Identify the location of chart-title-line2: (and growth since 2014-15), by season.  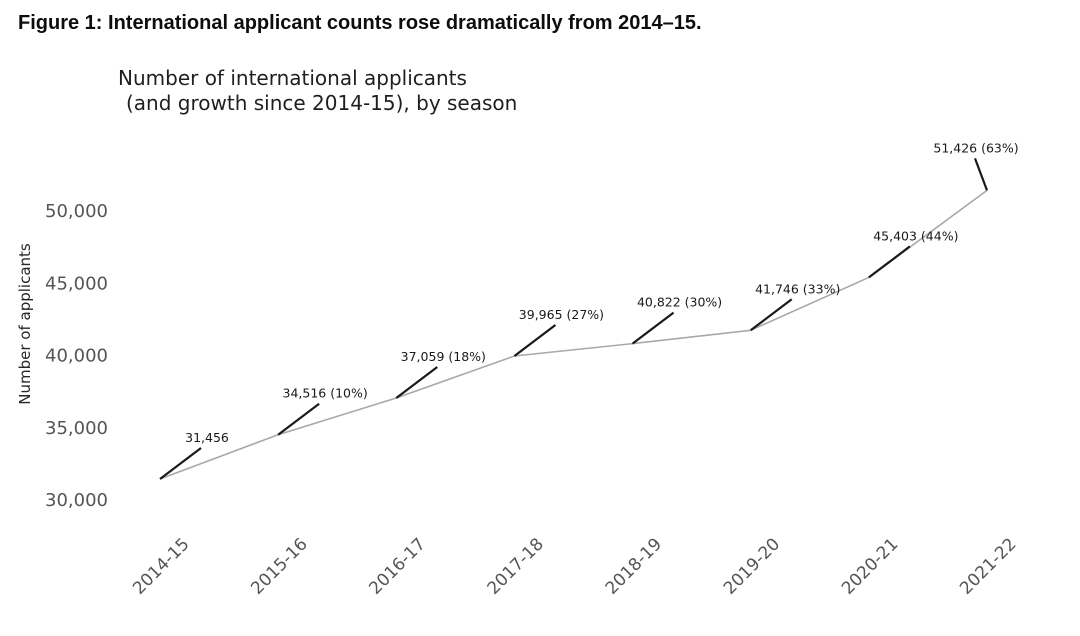
(322, 103).